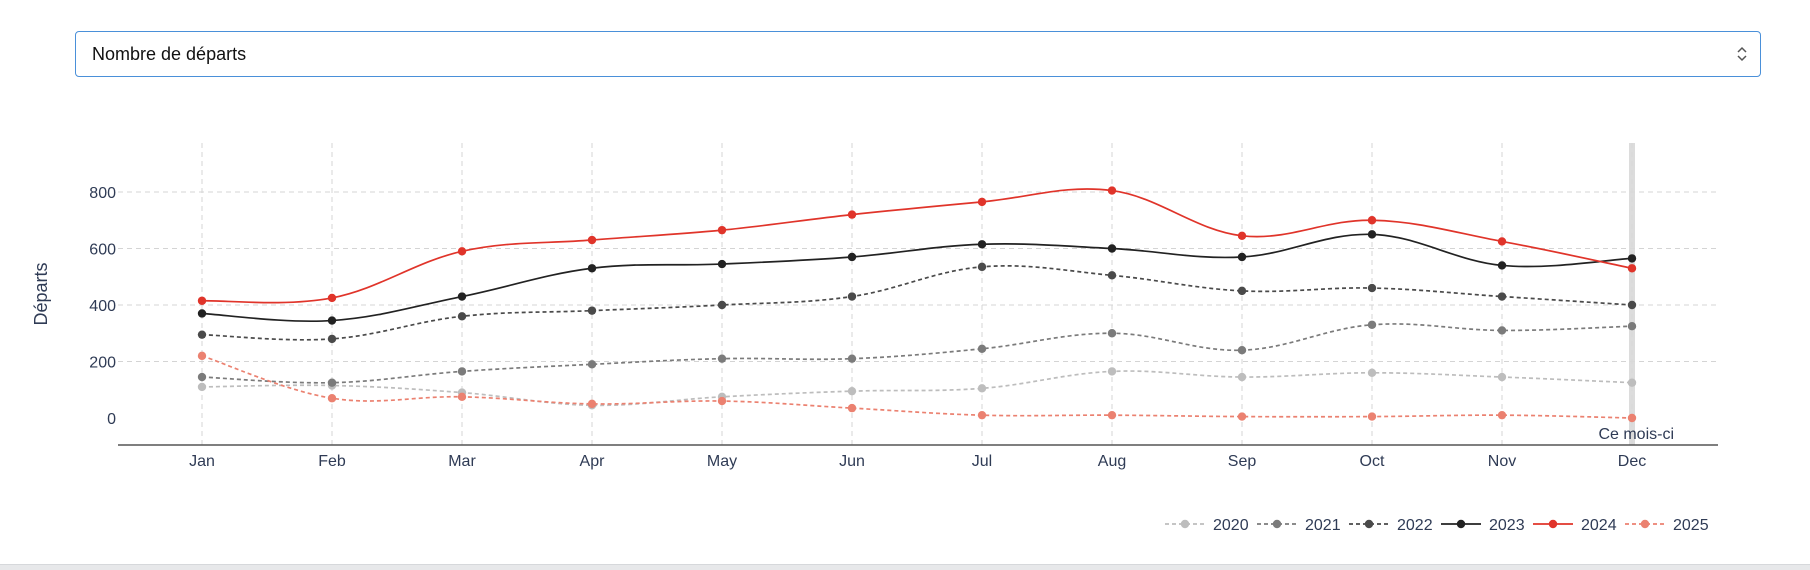 This screenshot has height=570, width=1810. Describe the element at coordinates (462, 371) in the screenshot. I see `data-point-2021-mar` at that location.